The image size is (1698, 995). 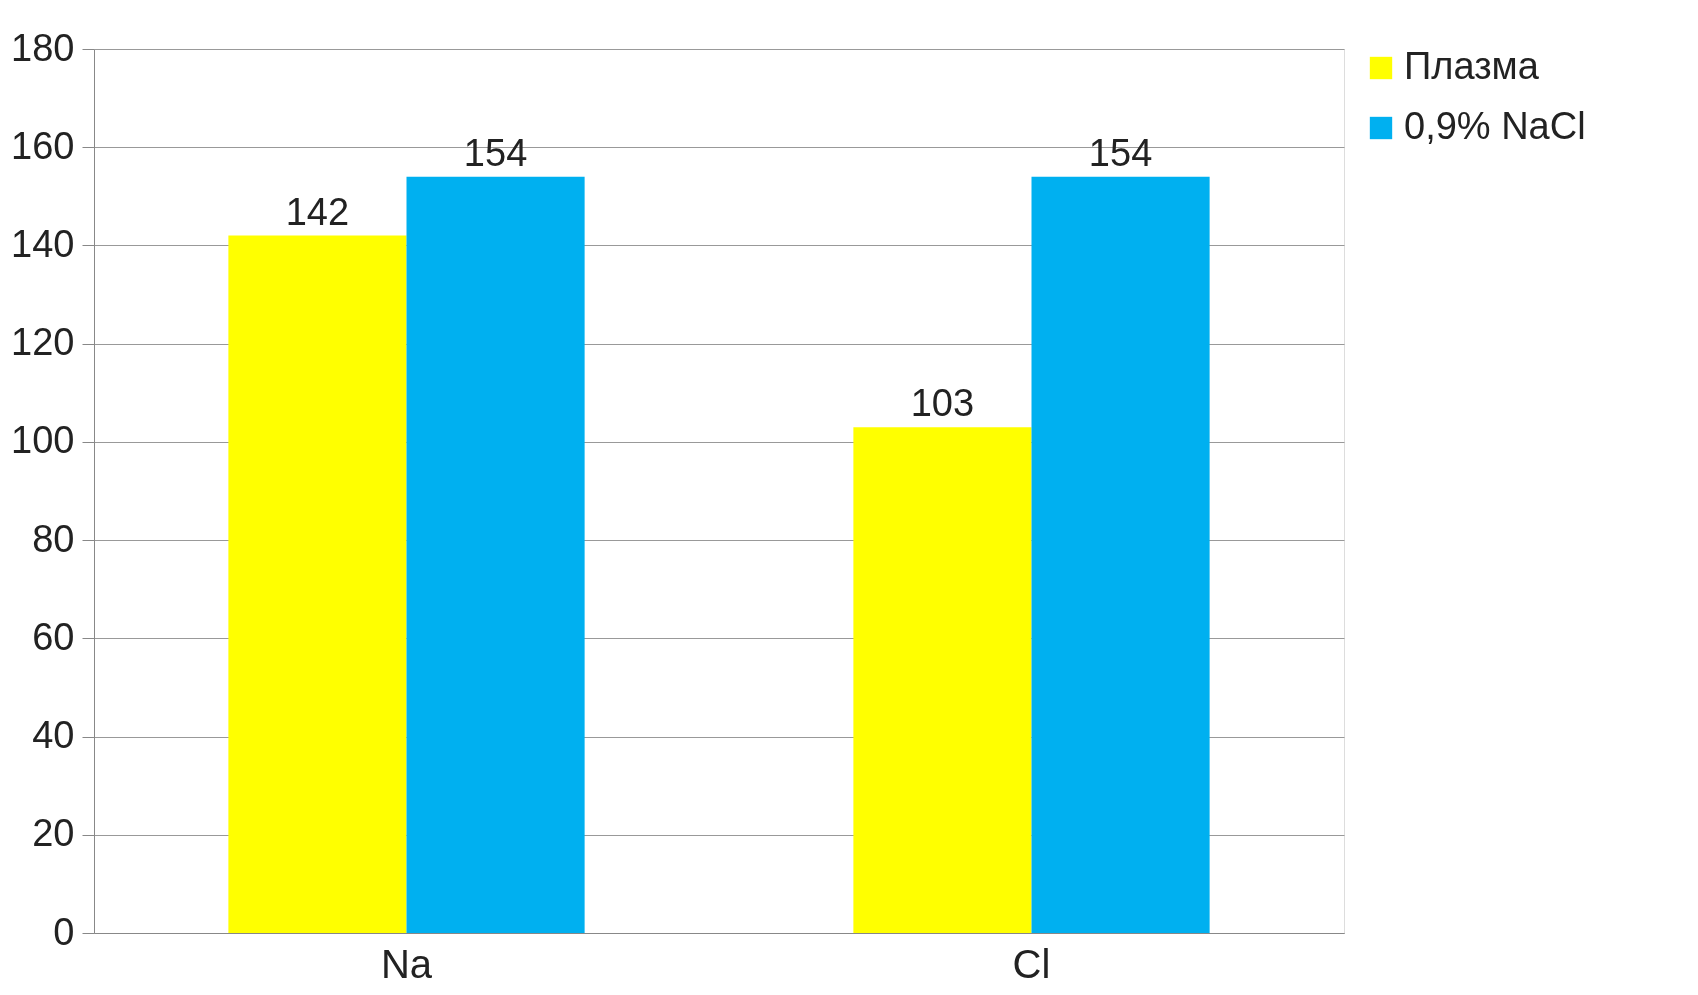 What do you see at coordinates (53, 636) in the screenshot?
I see `y-tick-label: 60` at bounding box center [53, 636].